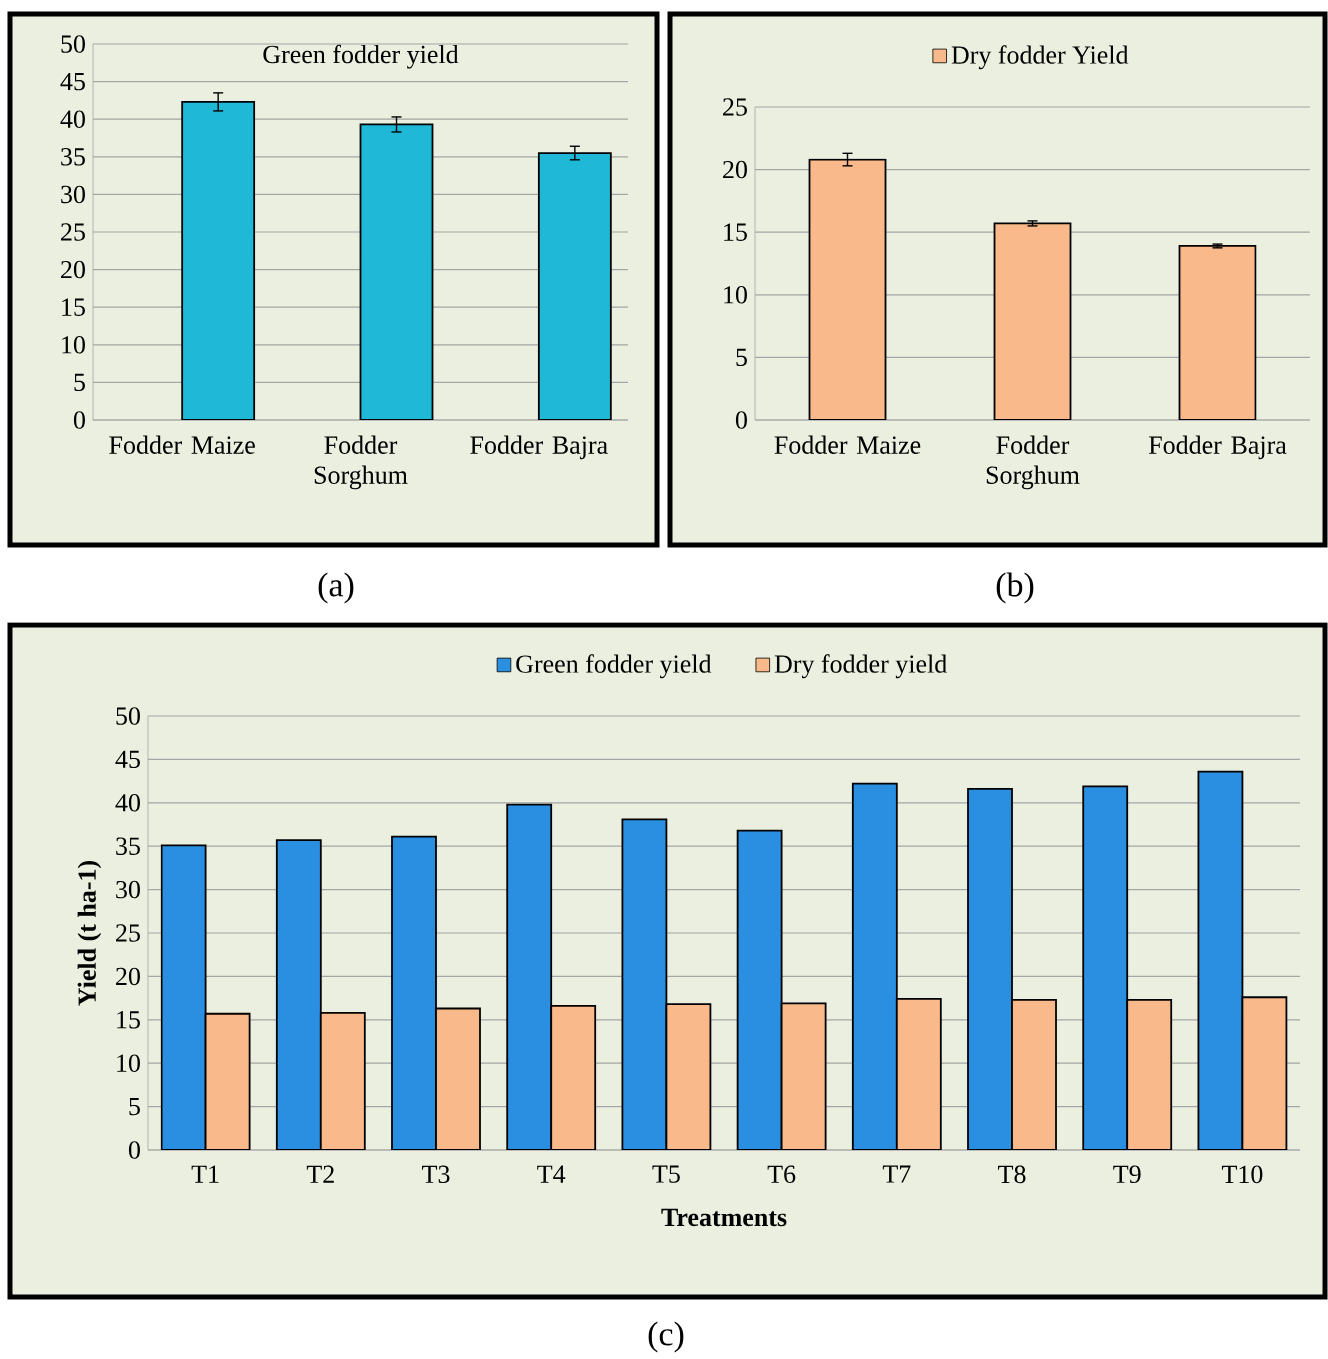 This screenshot has height=1359, width=1328. I want to click on legend-label: Green fodder yield, so click(614, 666).